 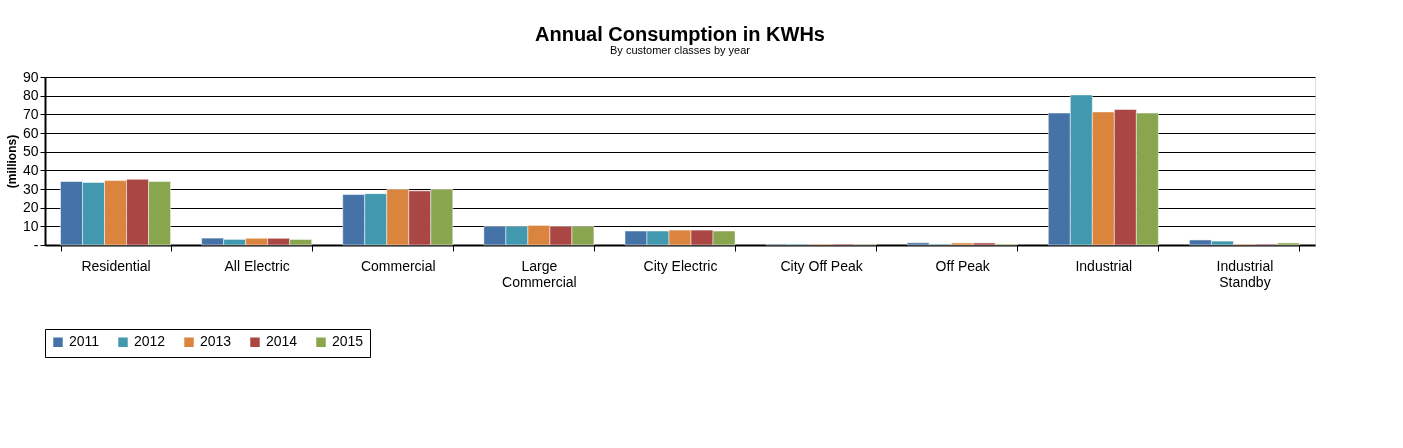 What do you see at coordinates (36, 244) in the screenshot?
I see `y-tick-label: -` at bounding box center [36, 244].